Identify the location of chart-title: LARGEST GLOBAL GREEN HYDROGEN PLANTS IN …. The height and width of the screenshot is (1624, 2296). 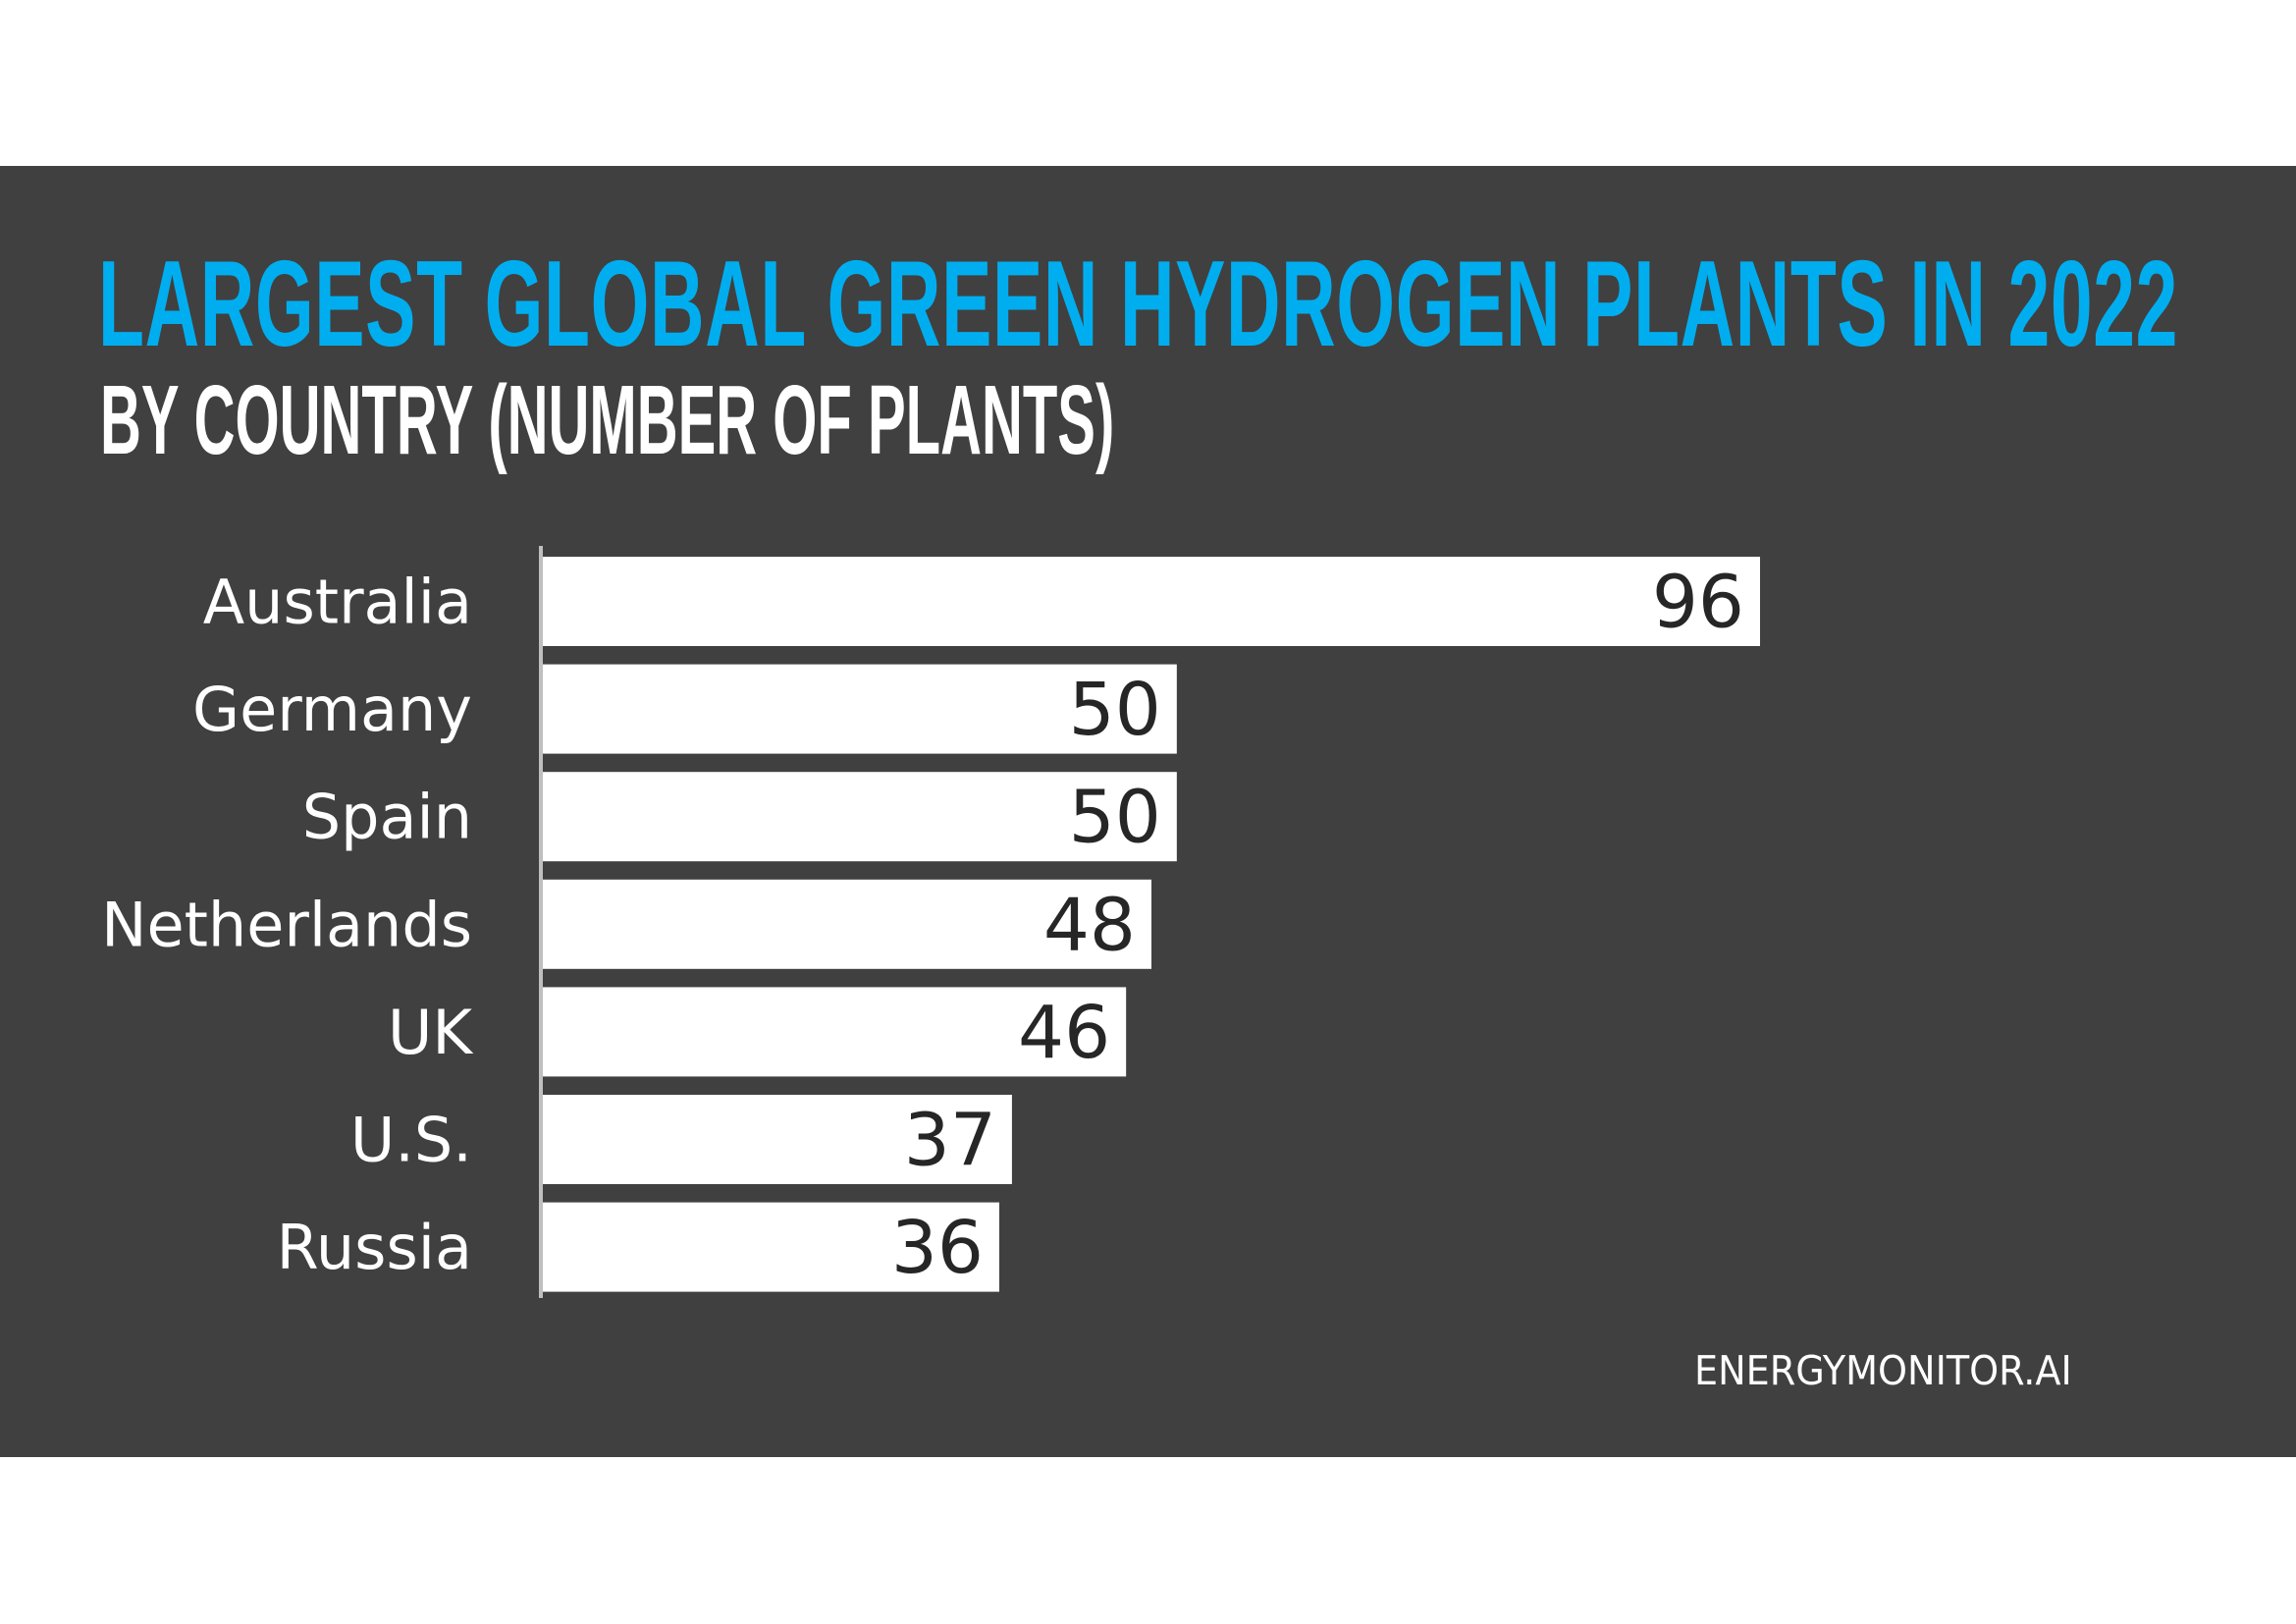
(1138, 304).